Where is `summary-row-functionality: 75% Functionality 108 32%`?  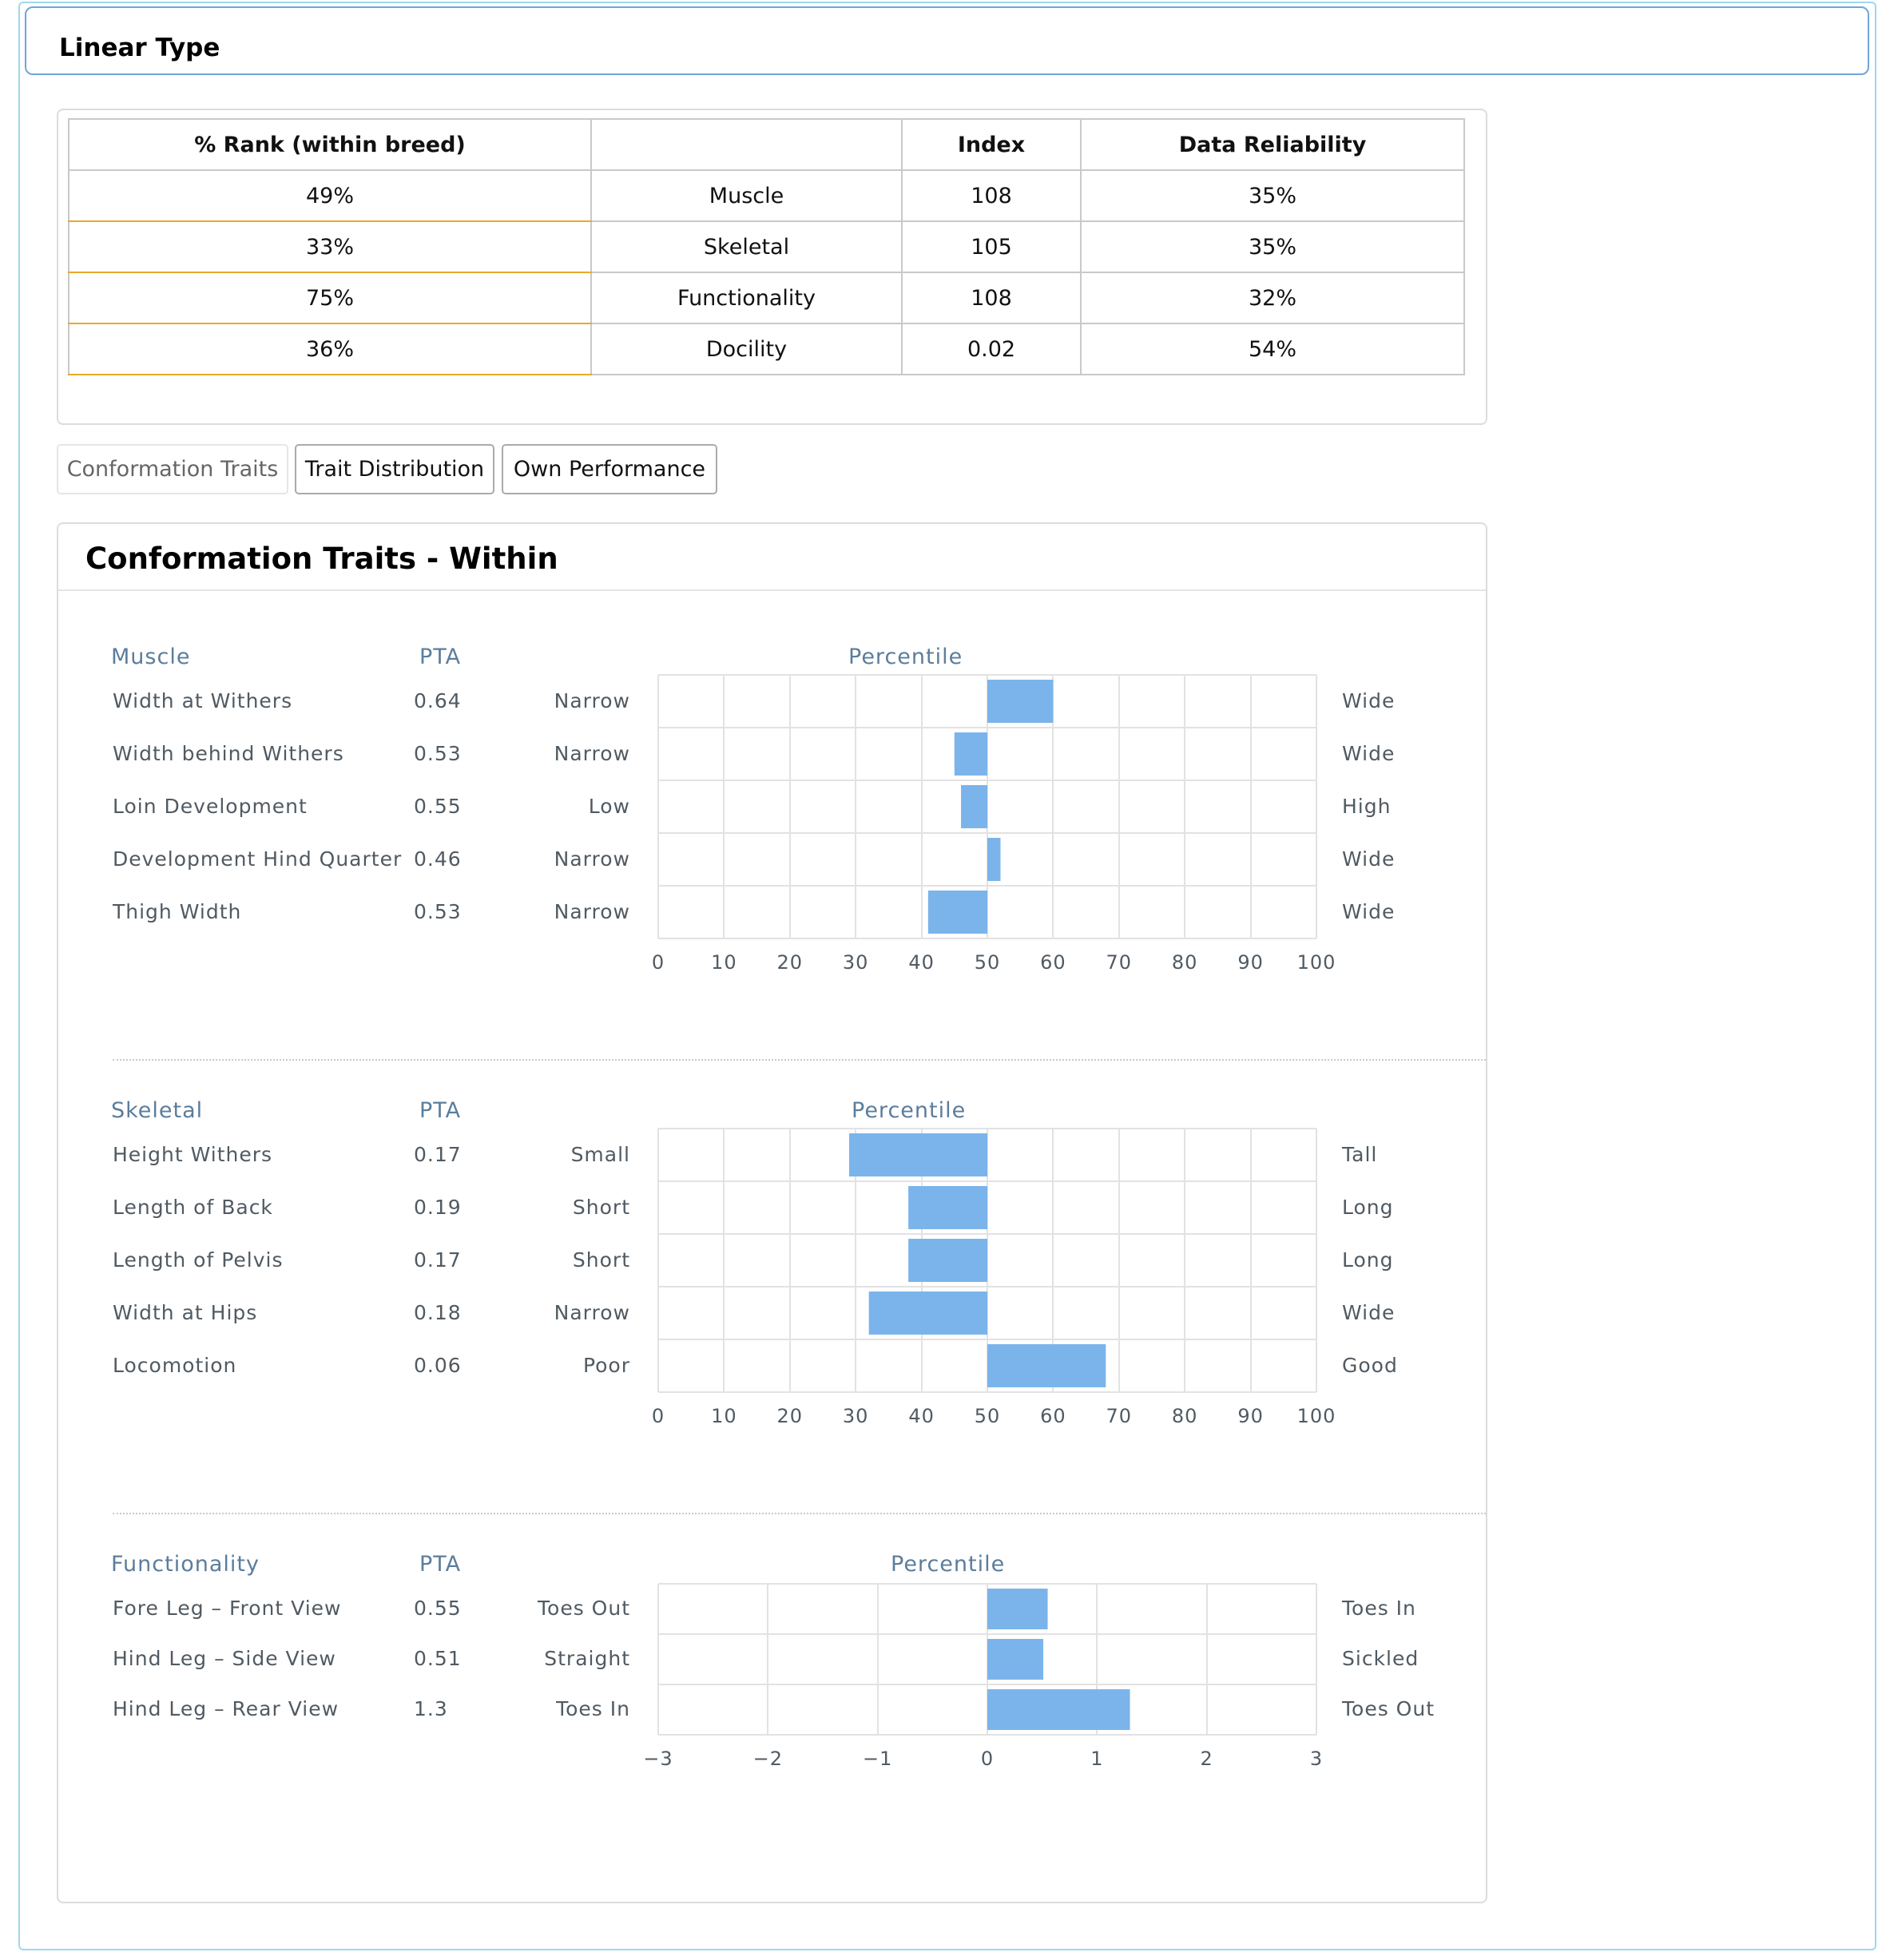 summary-row-functionality: 75% Functionality 108 32% is located at coordinates (766, 298).